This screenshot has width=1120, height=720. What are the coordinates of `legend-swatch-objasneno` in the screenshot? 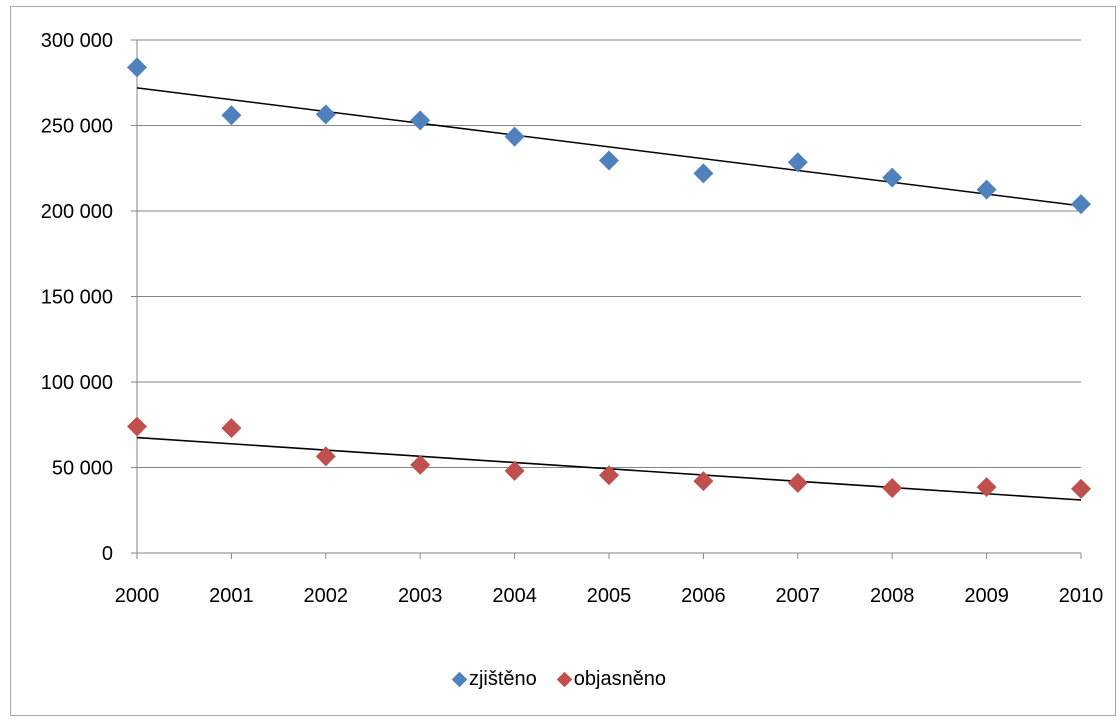 It's located at (564, 680).